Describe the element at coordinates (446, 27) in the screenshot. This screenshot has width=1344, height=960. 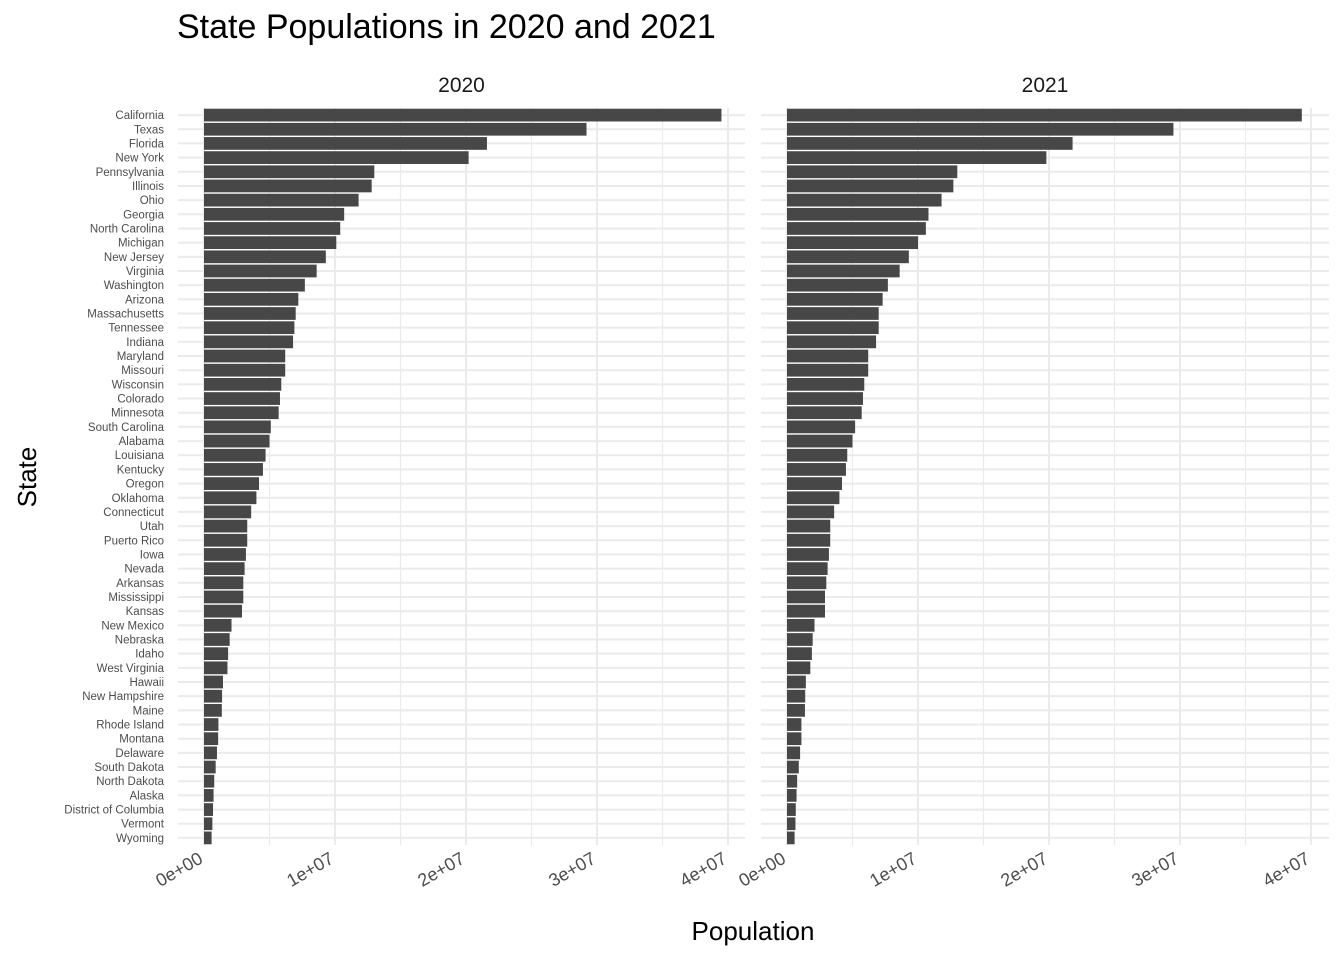
I see `chart-title: State Populations in 2020 and 2021` at that location.